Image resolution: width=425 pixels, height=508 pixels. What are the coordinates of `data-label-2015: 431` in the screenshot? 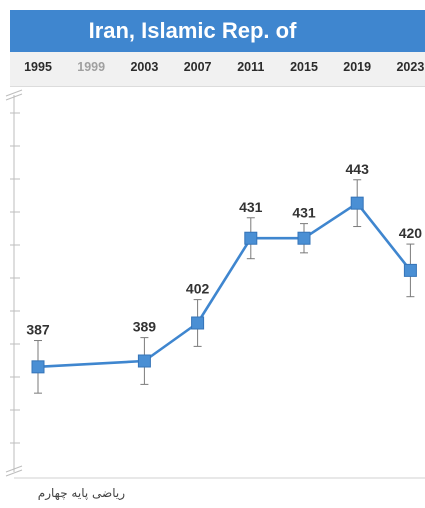 It's located at (304, 213).